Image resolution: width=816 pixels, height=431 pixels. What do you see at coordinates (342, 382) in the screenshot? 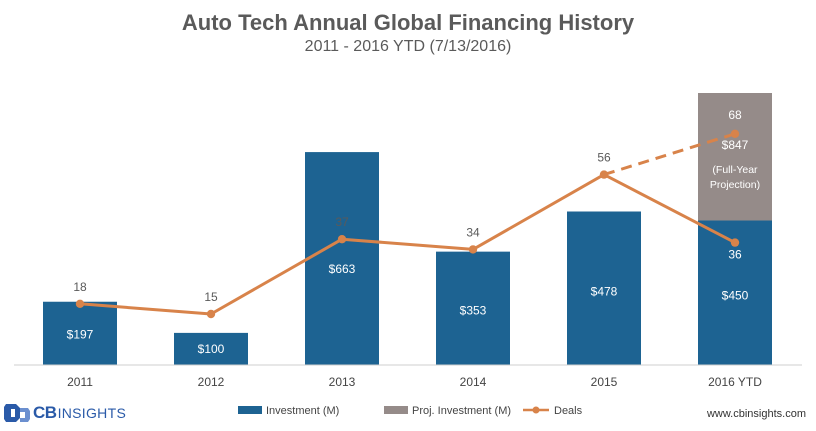
I see `x-tick-label: 2013` at bounding box center [342, 382].